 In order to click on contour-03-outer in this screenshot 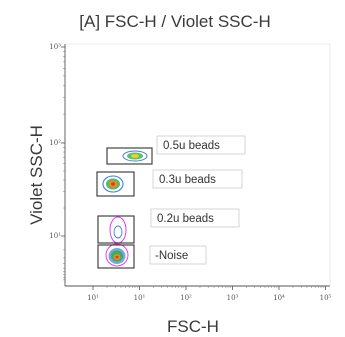, I will do `click(113, 184)`.